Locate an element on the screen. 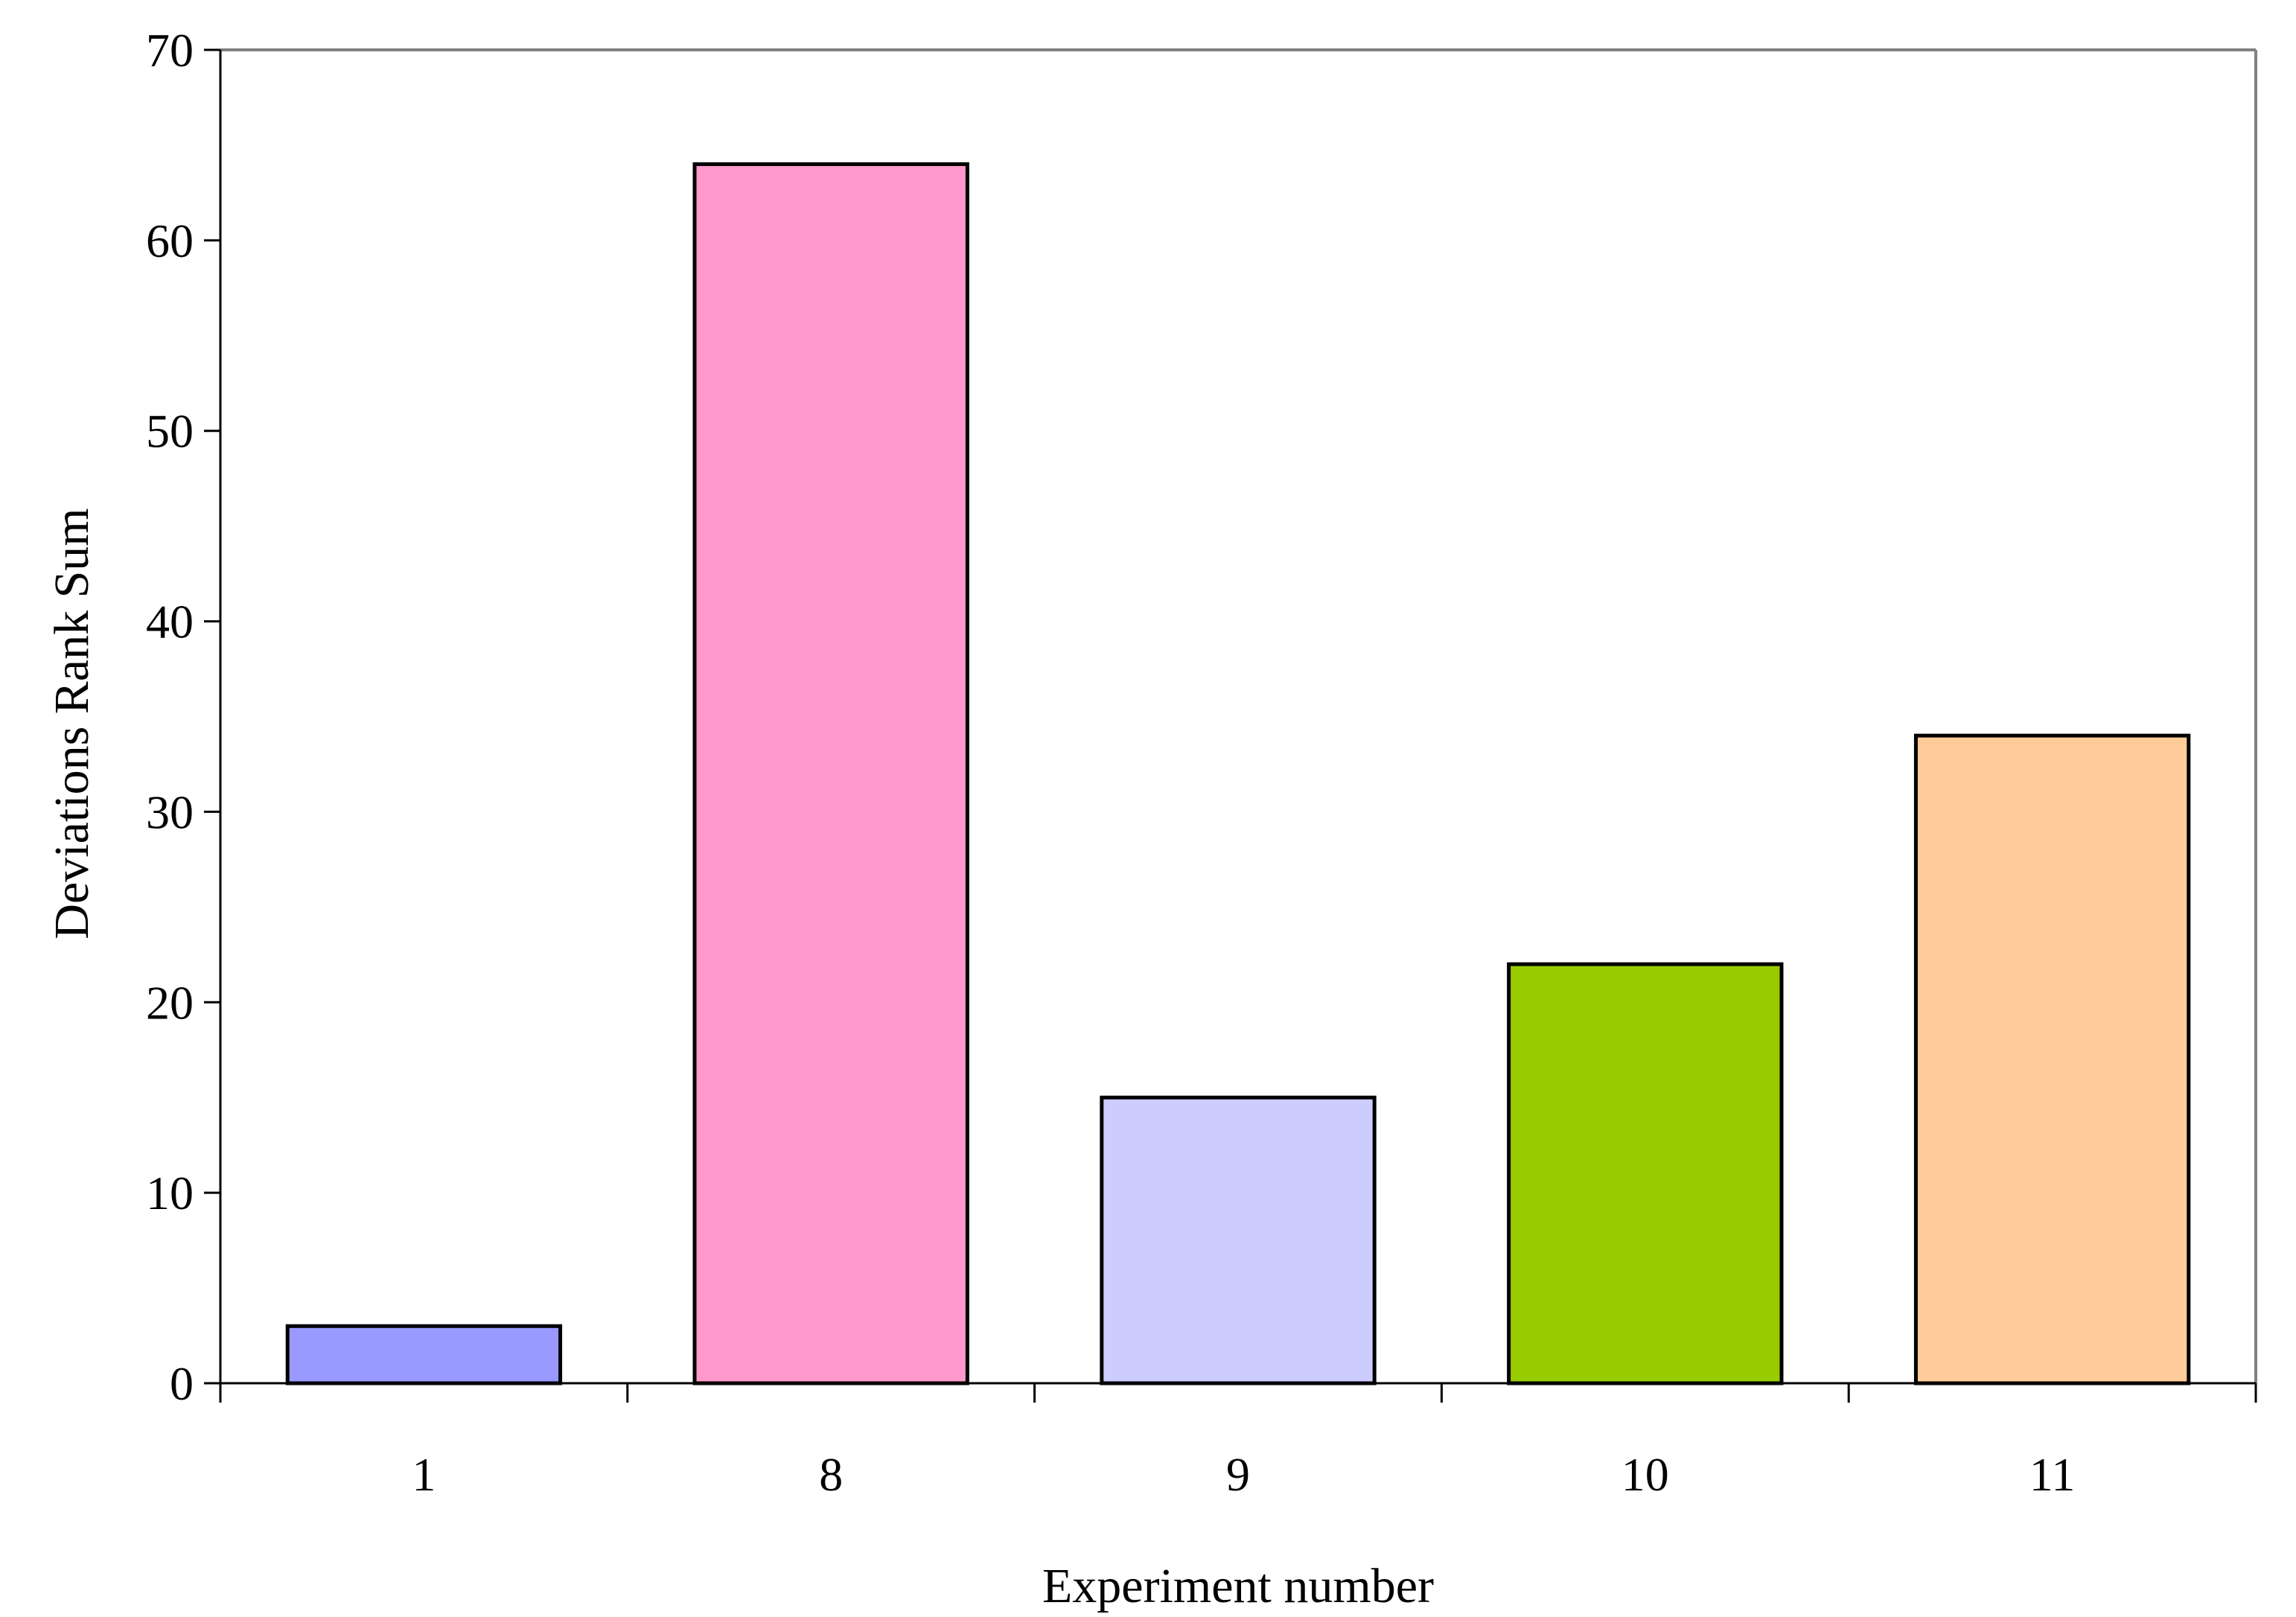 Image resolution: width=2296 pixels, height=1617 pixels. y-tick-label: 70 is located at coordinates (170, 50).